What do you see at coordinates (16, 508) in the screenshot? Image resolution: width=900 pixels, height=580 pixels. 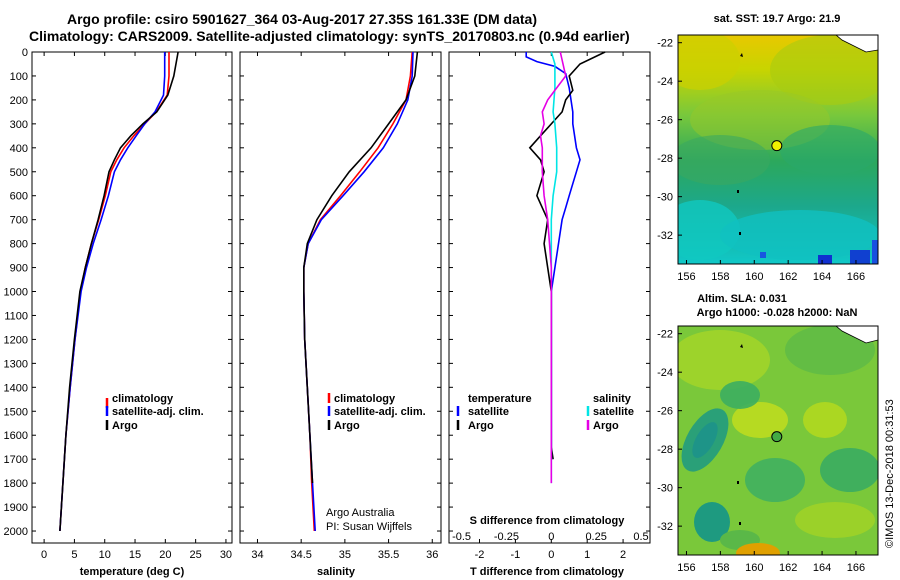 I see `depth-tick-label: 1900` at bounding box center [16, 508].